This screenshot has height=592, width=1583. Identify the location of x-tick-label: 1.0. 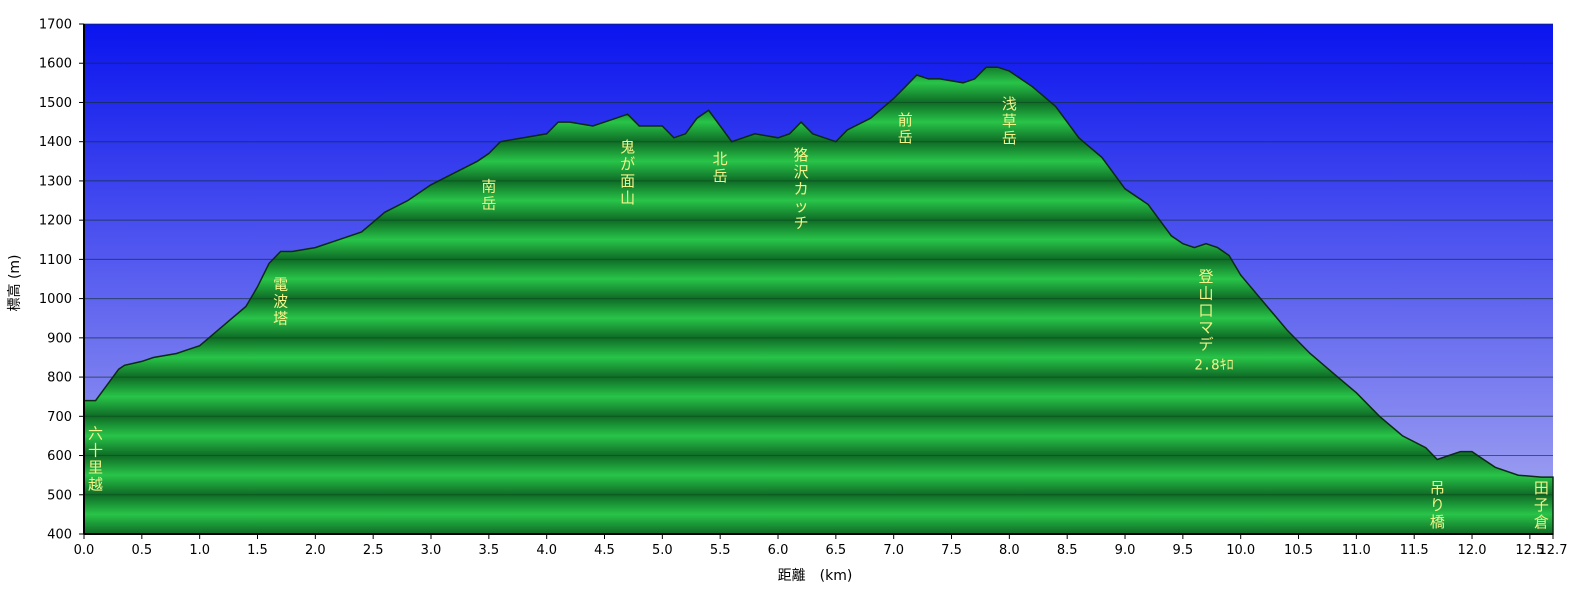
(199, 550).